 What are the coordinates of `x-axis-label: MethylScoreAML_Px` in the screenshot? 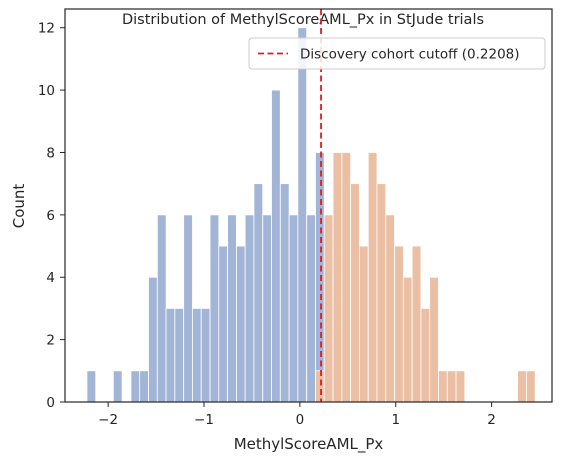 It's located at (309, 444).